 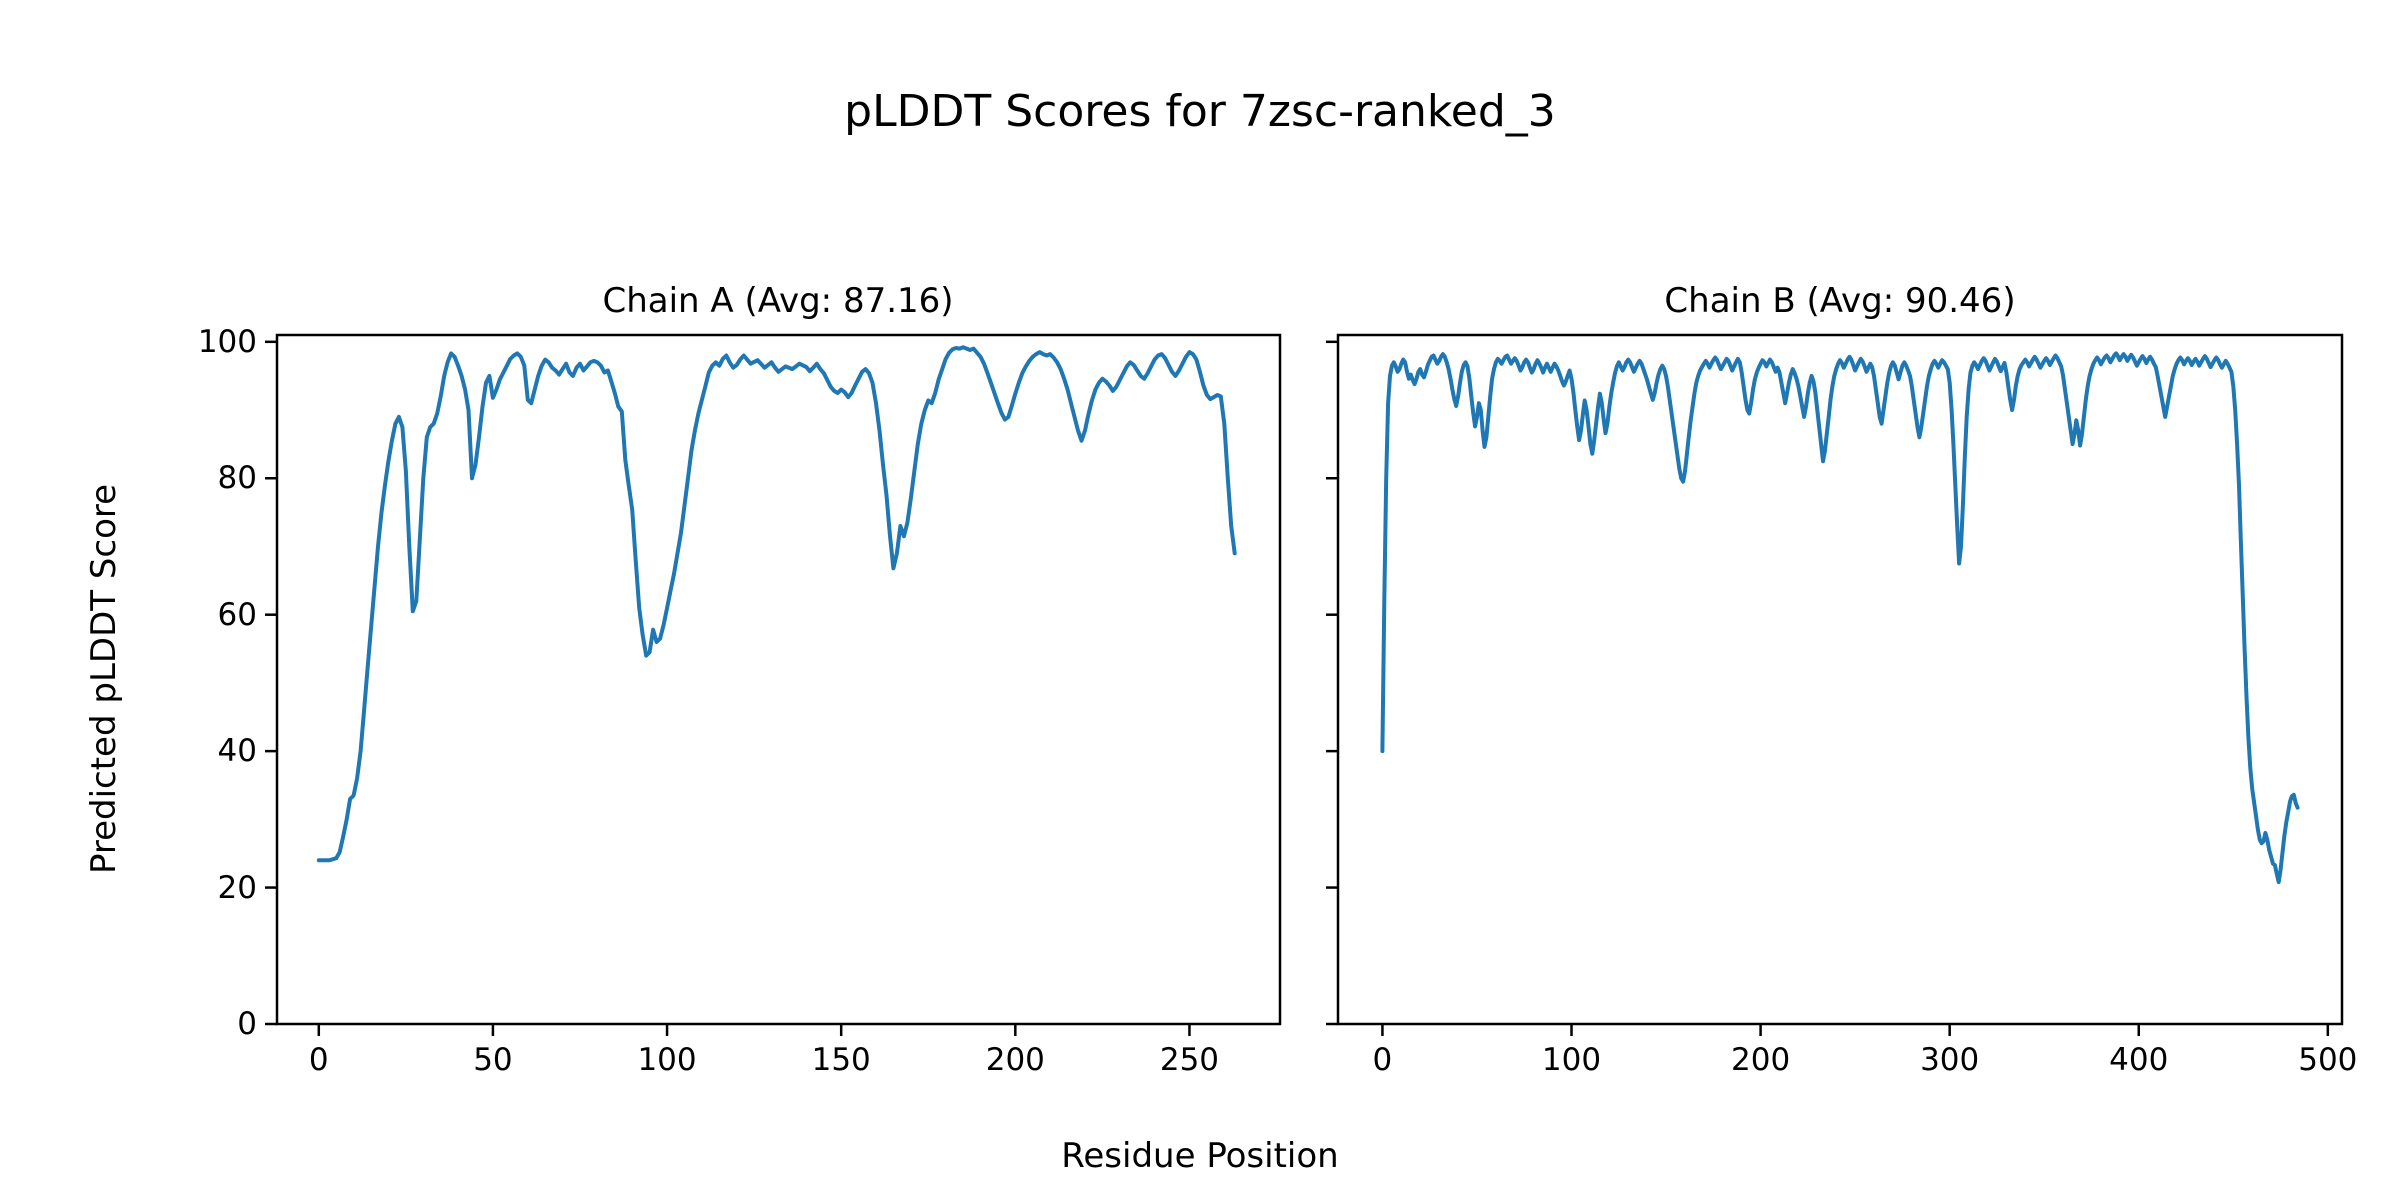 I want to click on y-axis-label: Predicted pLDDT Score, so click(x=104, y=679).